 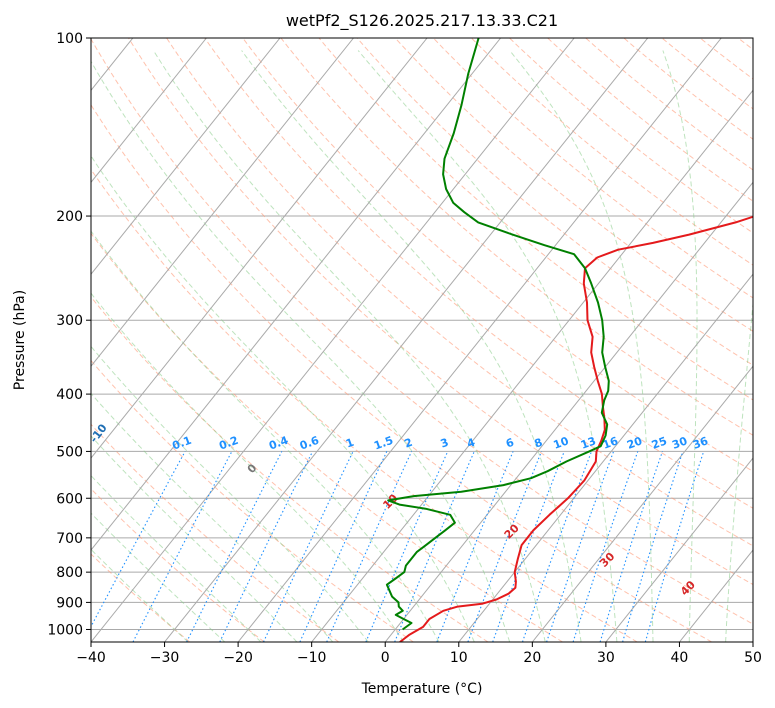 What do you see at coordinates (471, 443) in the screenshot?
I see `mixing-ratio-label: 4` at bounding box center [471, 443].